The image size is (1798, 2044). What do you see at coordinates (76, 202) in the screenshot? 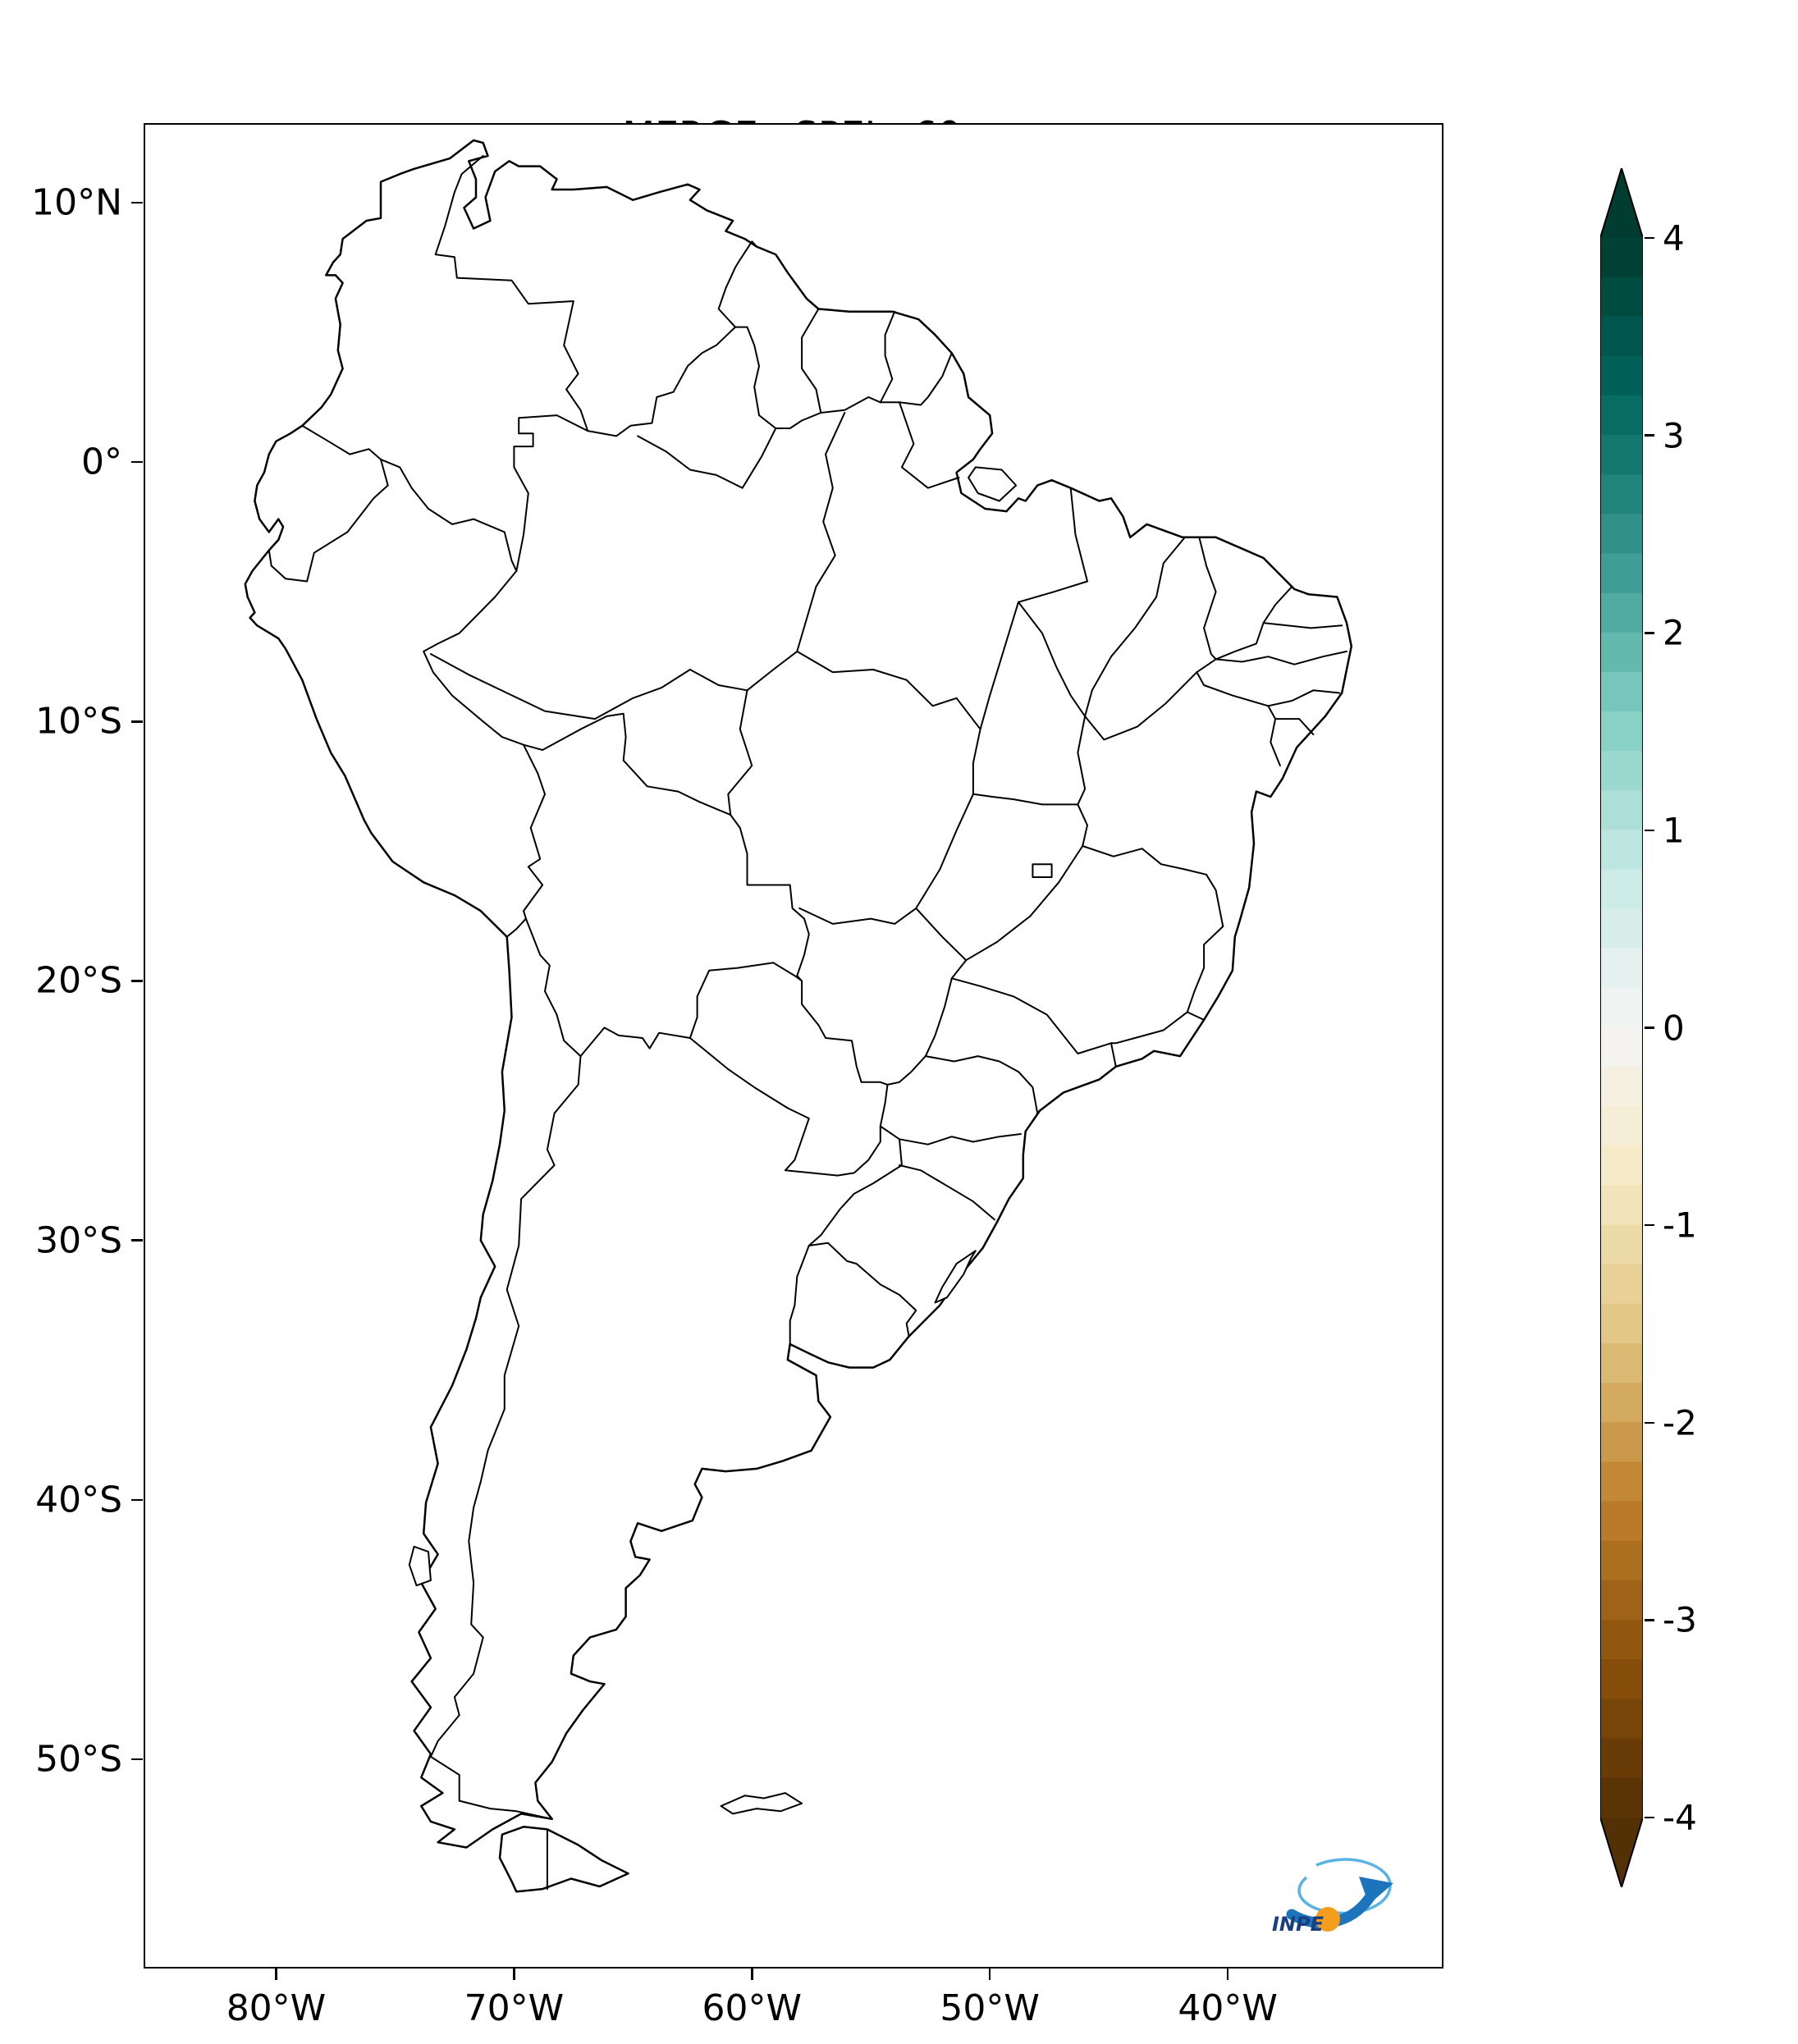
I see `y-tick-label: 10°N` at bounding box center [76, 202].